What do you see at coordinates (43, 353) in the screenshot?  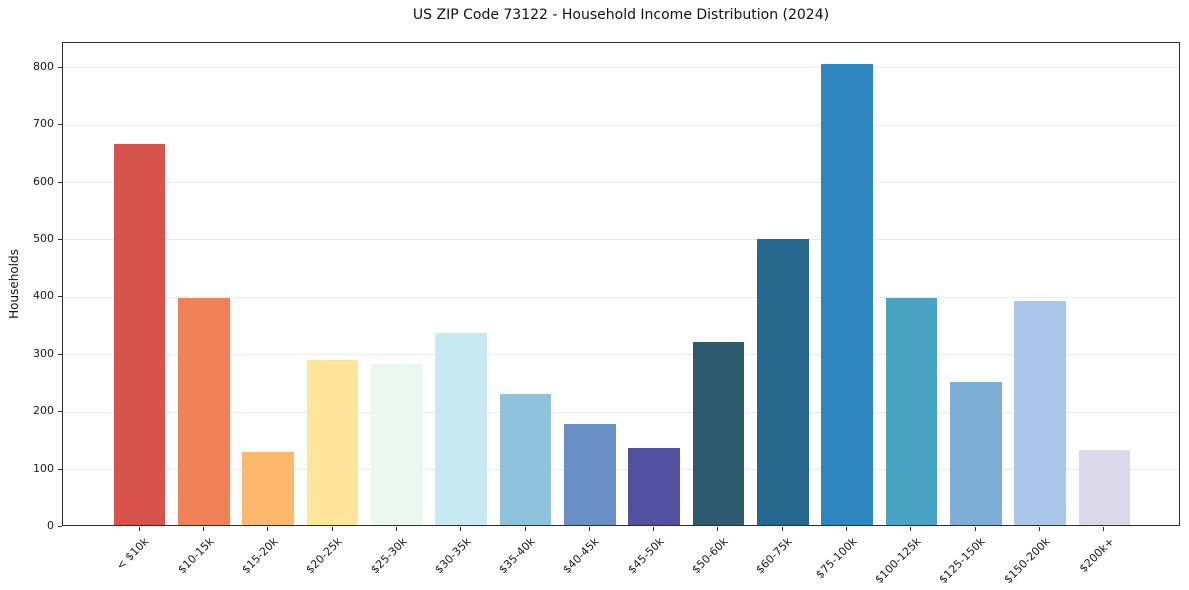 I see `y-tick-label-300: 300` at bounding box center [43, 353].